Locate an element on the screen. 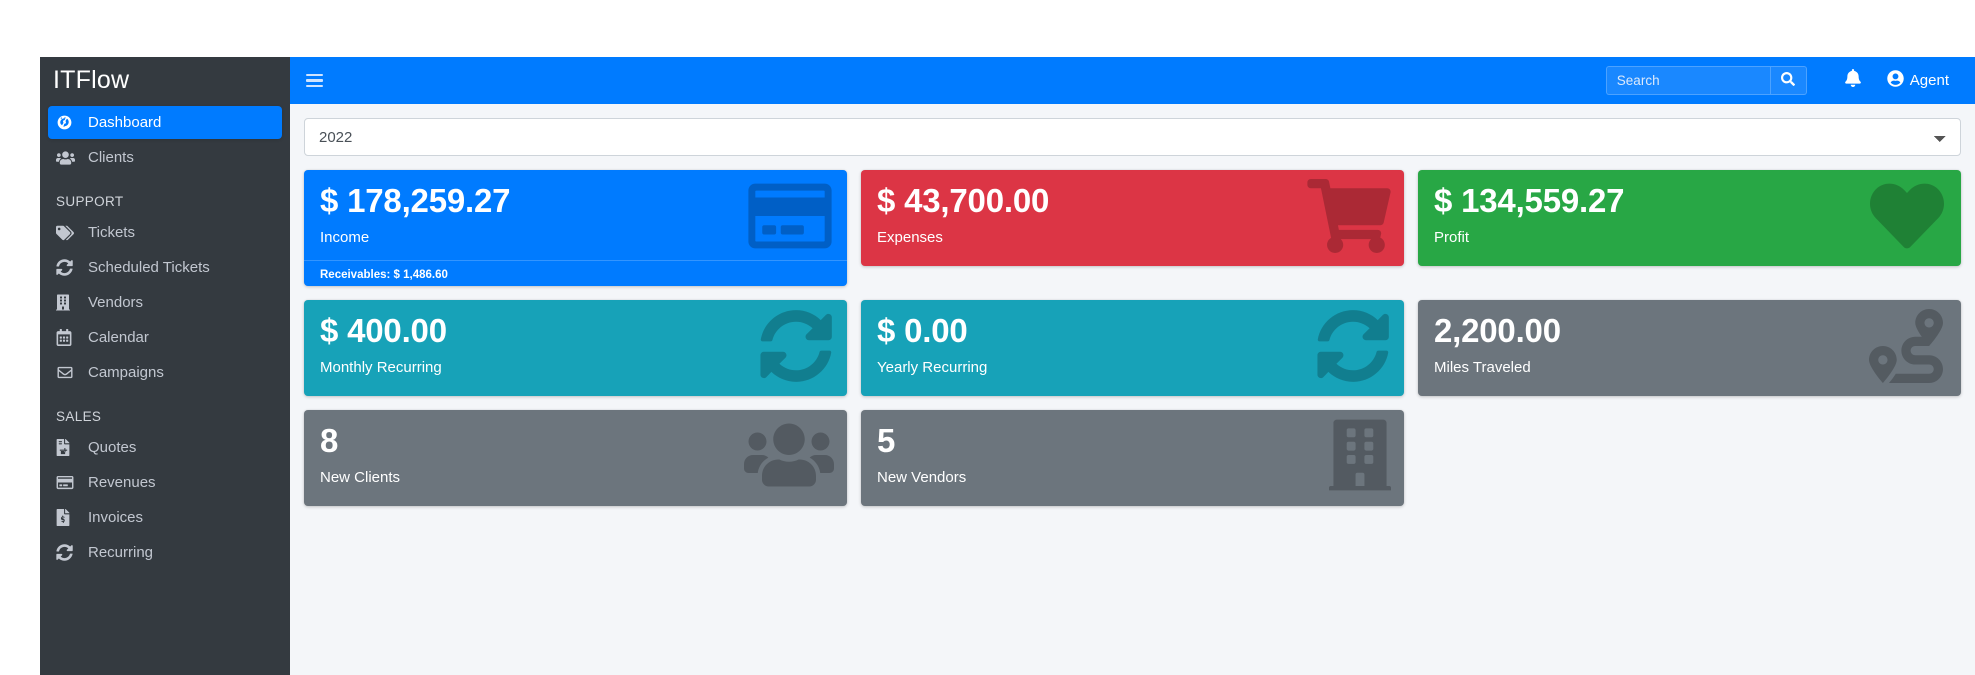 This screenshot has width=1975, height=675. stat-cards-row-3: 8 New Clients 5 New Vendors is located at coordinates (1132, 458).